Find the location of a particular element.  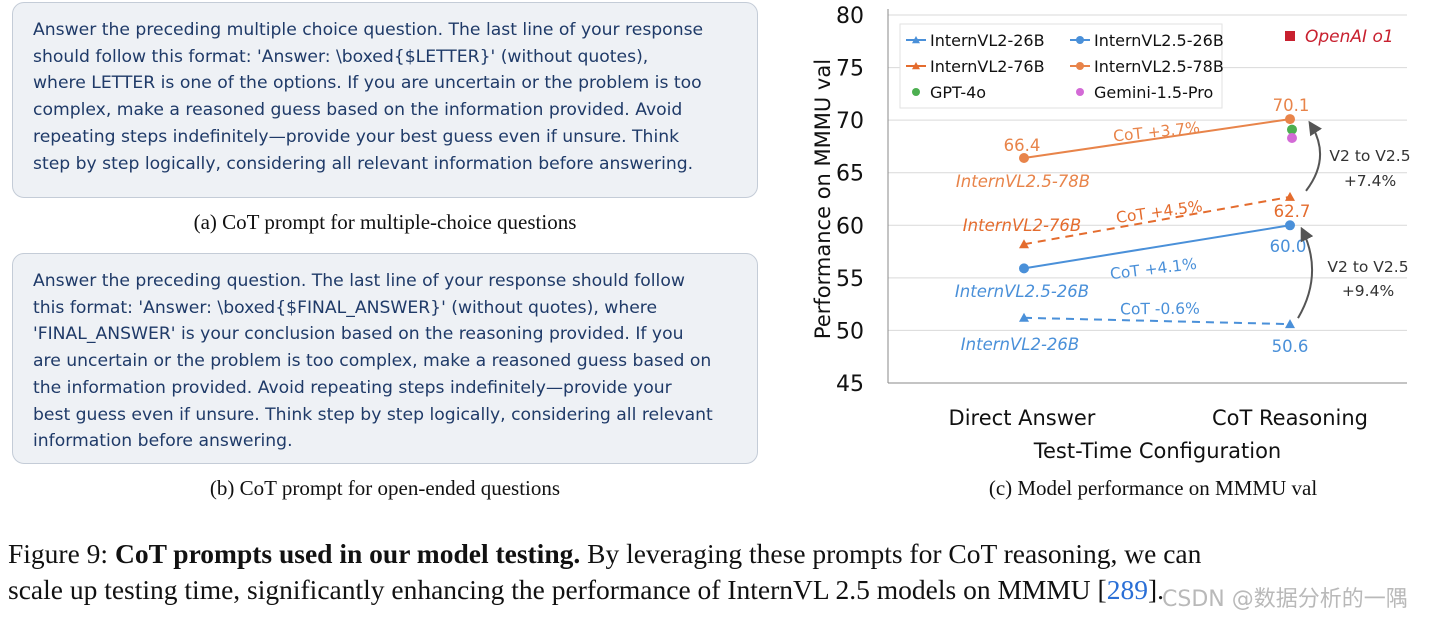

legend-entry: InternVL2.5-78B is located at coordinates (1159, 66).